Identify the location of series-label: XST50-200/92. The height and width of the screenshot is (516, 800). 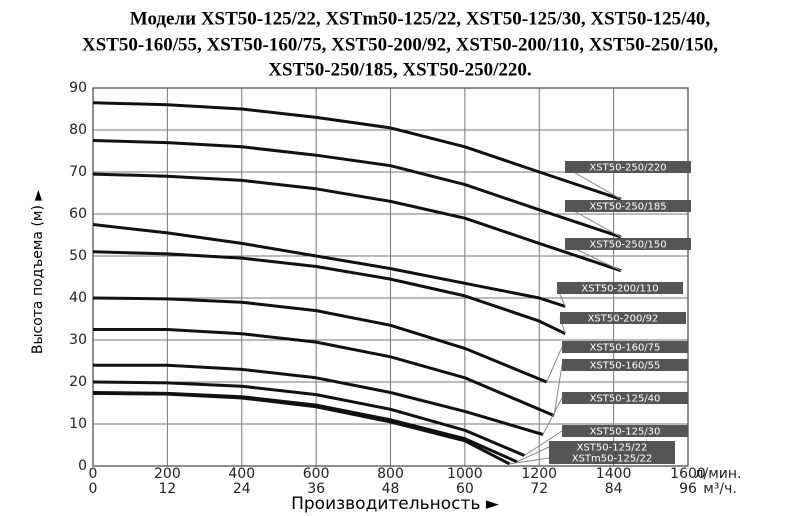
(623, 319).